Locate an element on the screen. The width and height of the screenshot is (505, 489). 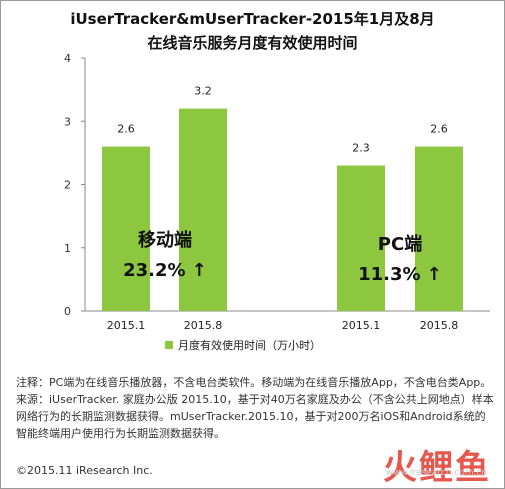
y-tick-label: 4 is located at coordinates (67, 58).